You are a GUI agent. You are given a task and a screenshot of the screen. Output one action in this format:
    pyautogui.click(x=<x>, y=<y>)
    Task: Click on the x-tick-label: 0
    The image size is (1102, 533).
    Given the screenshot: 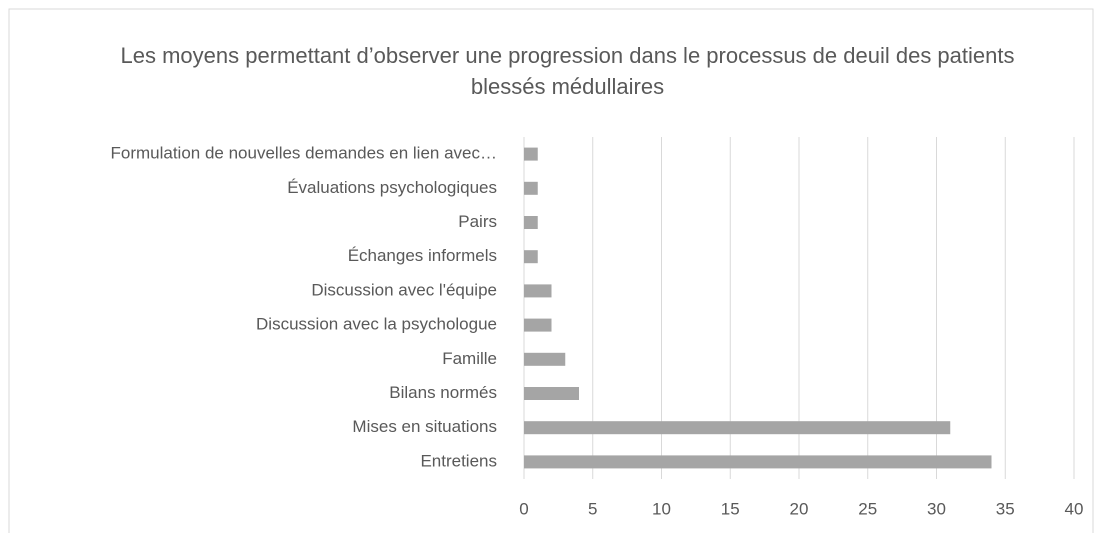 What is the action you would take?
    pyautogui.click(x=523, y=508)
    